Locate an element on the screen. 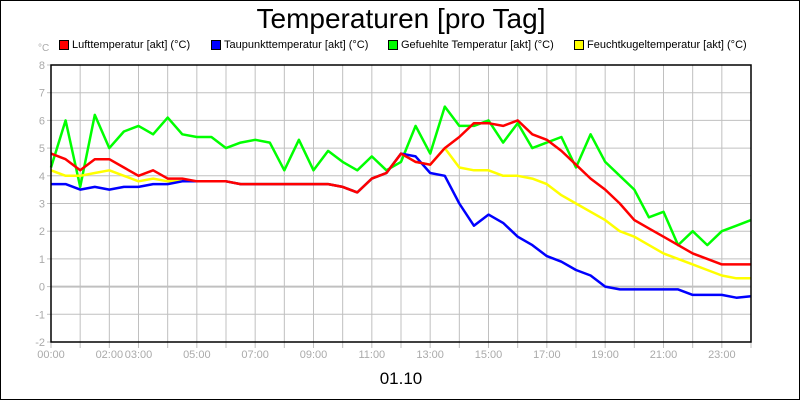 This screenshot has width=800, height=400. x-tick-label: 09:00 is located at coordinates (314, 355).